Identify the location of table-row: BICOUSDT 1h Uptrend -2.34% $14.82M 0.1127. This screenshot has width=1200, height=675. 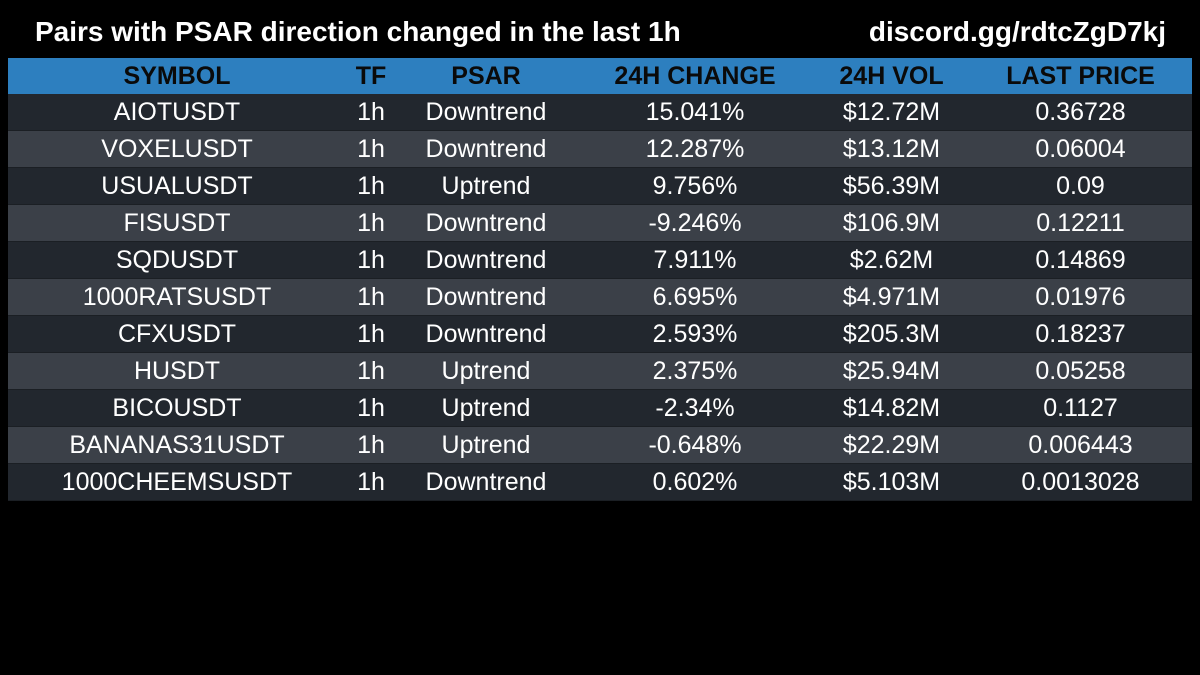
(600, 408).